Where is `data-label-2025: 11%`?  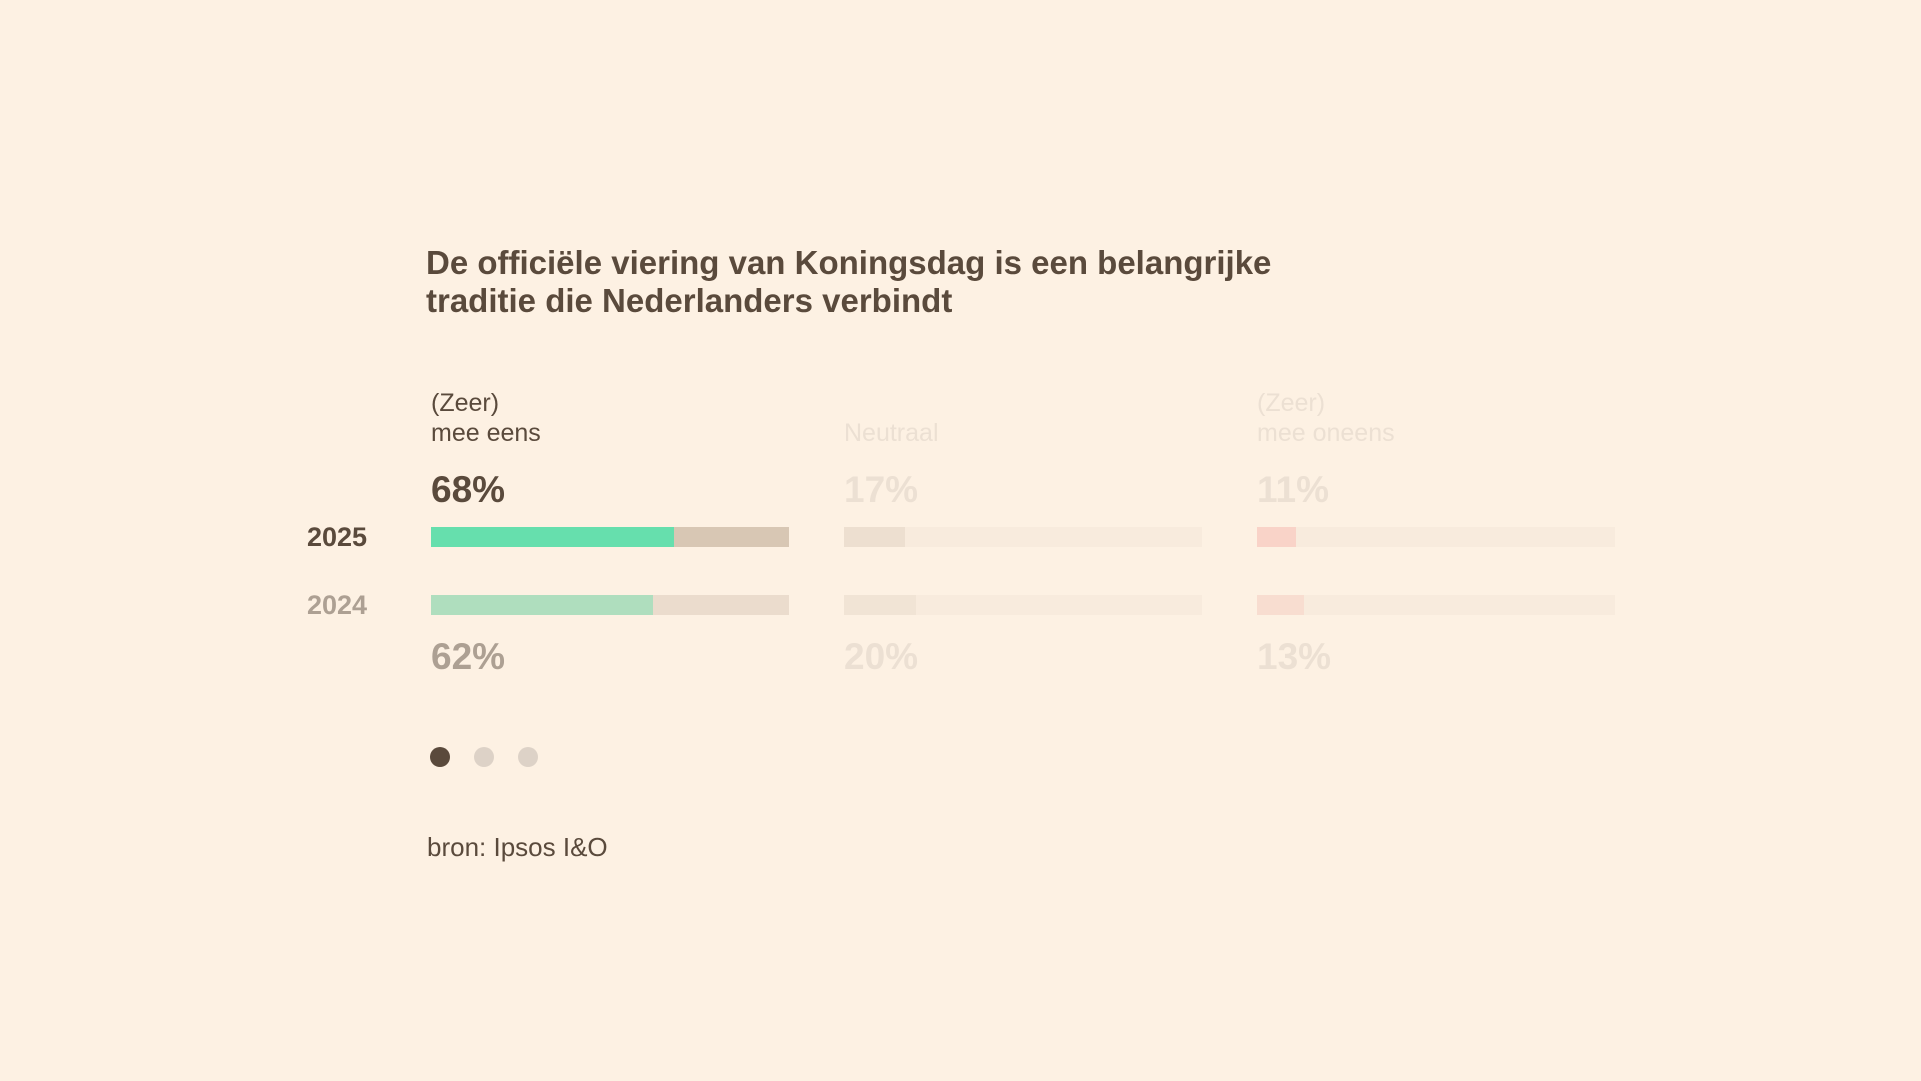
data-label-2025: 11% is located at coordinates (1293, 489).